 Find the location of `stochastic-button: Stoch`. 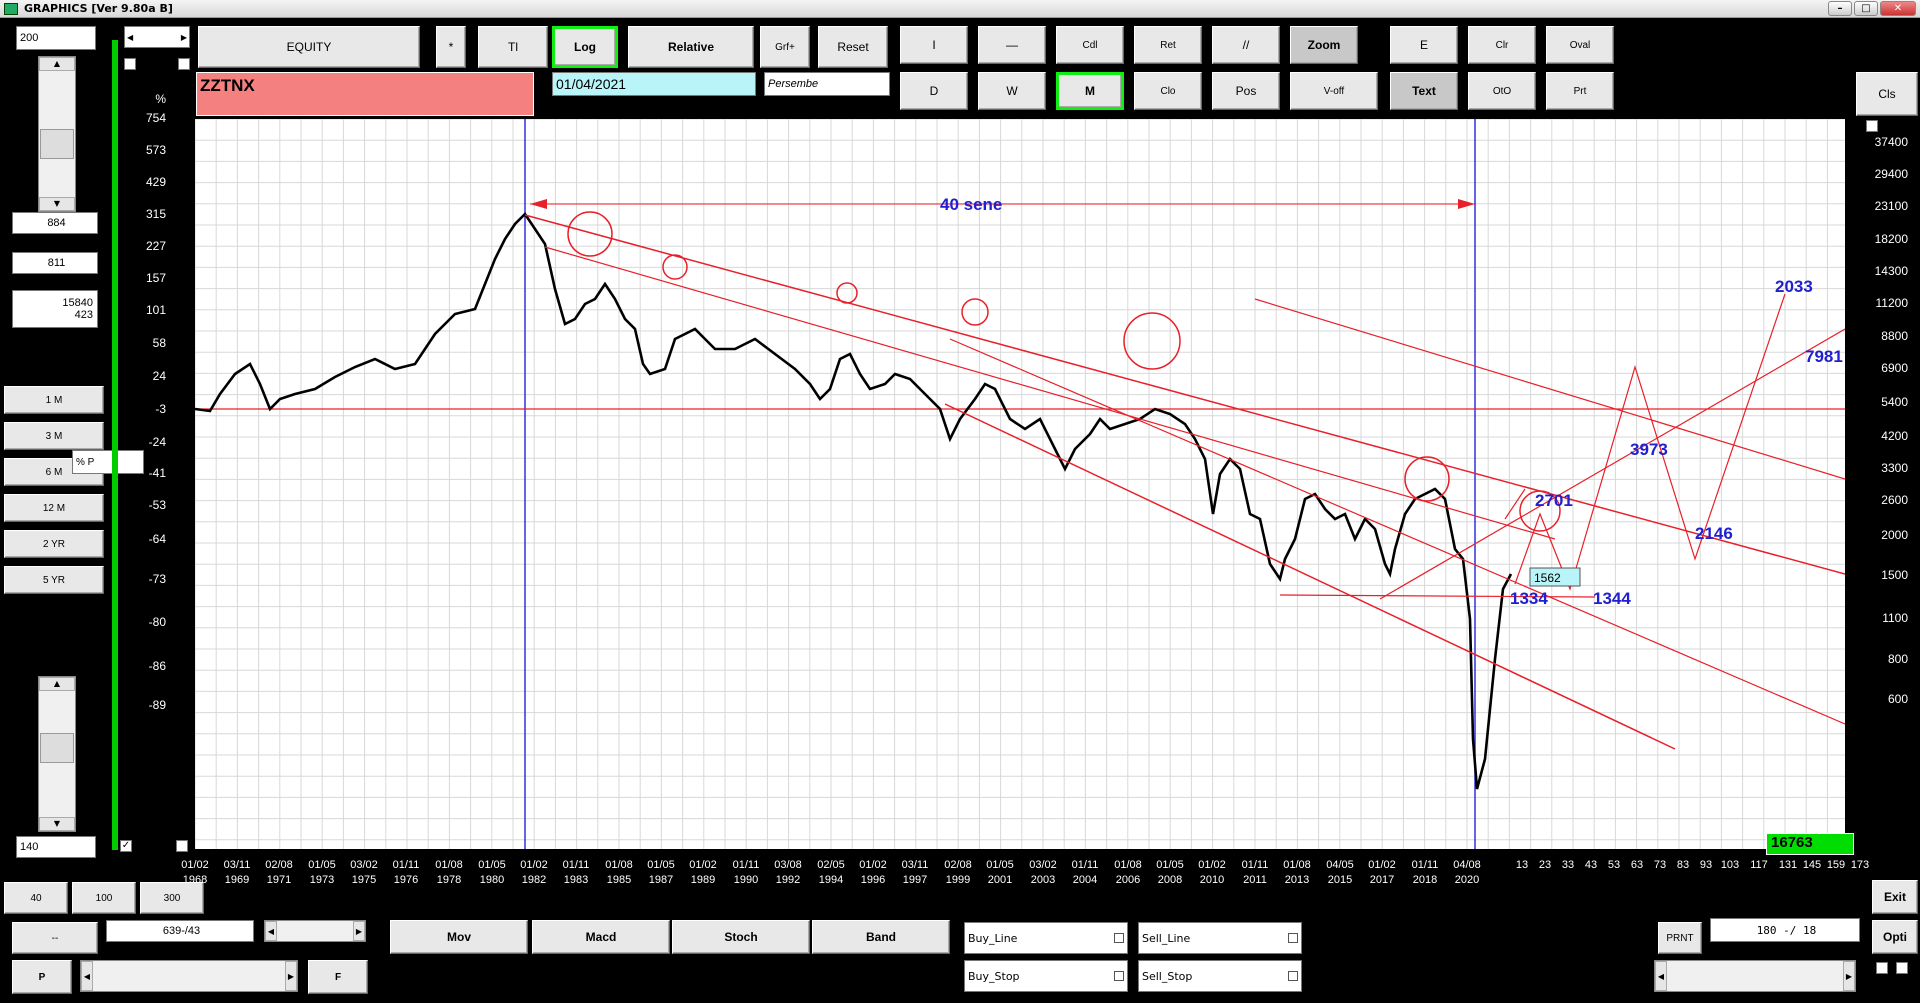

stochastic-button: Stoch is located at coordinates (741, 937).